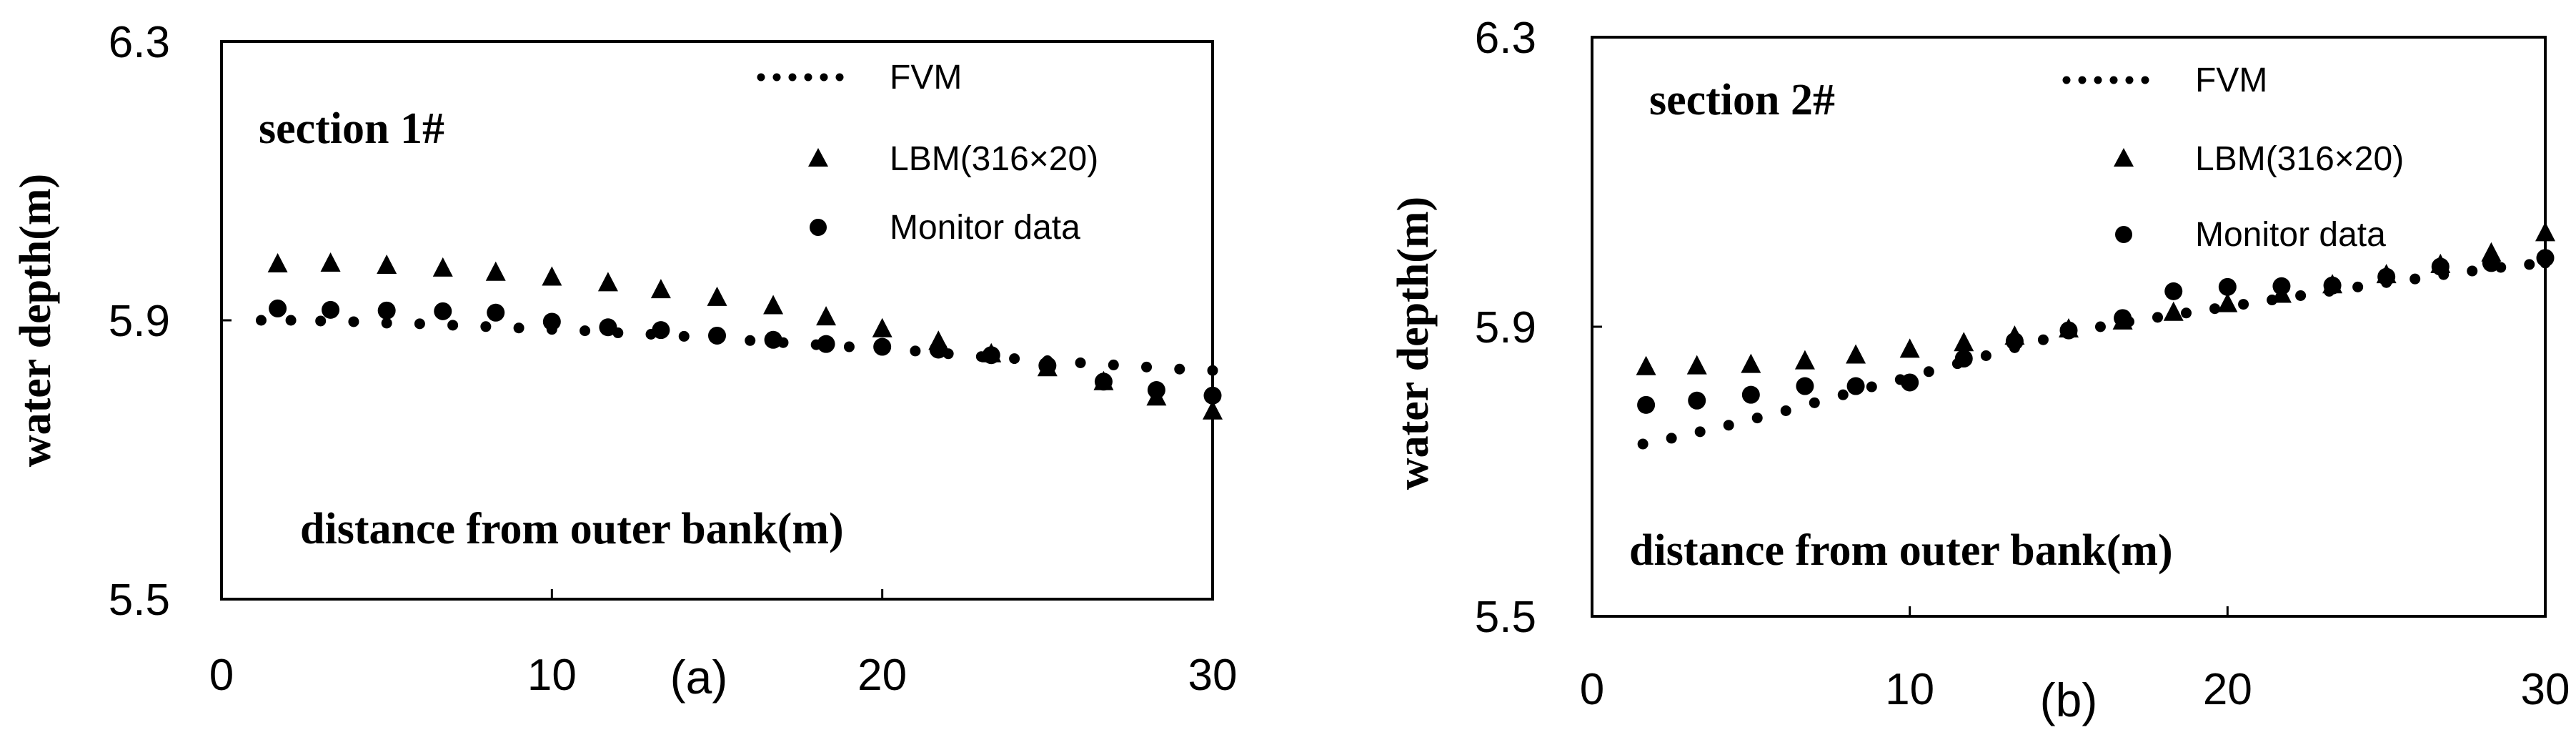 The width and height of the screenshot is (2576, 755). Describe the element at coordinates (818, 227) in the screenshot. I see `legend-marker-circle` at that location.